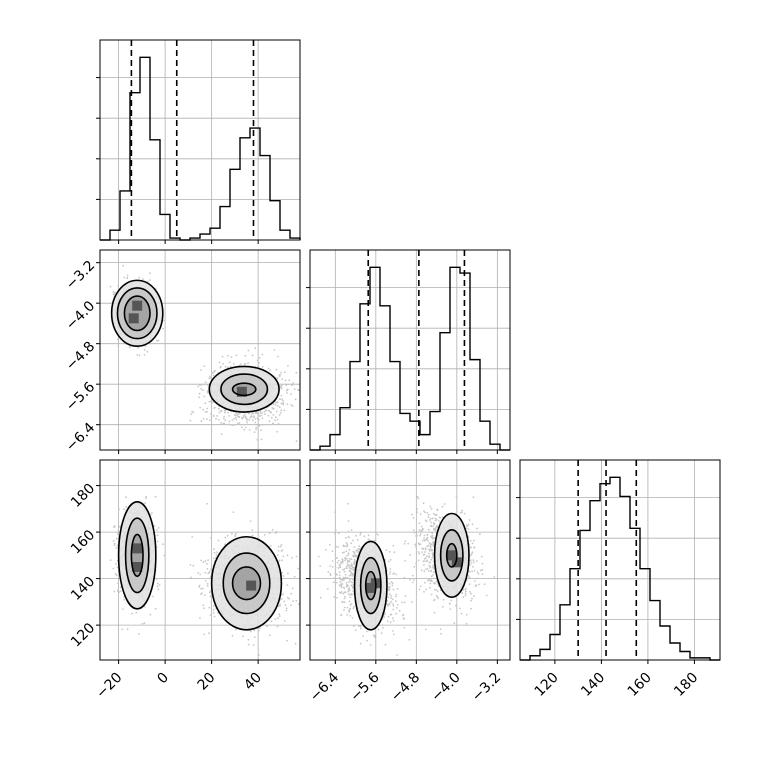  What do you see at coordinates (200, 148) in the screenshot?
I see `histogram-step-line` at bounding box center [200, 148].